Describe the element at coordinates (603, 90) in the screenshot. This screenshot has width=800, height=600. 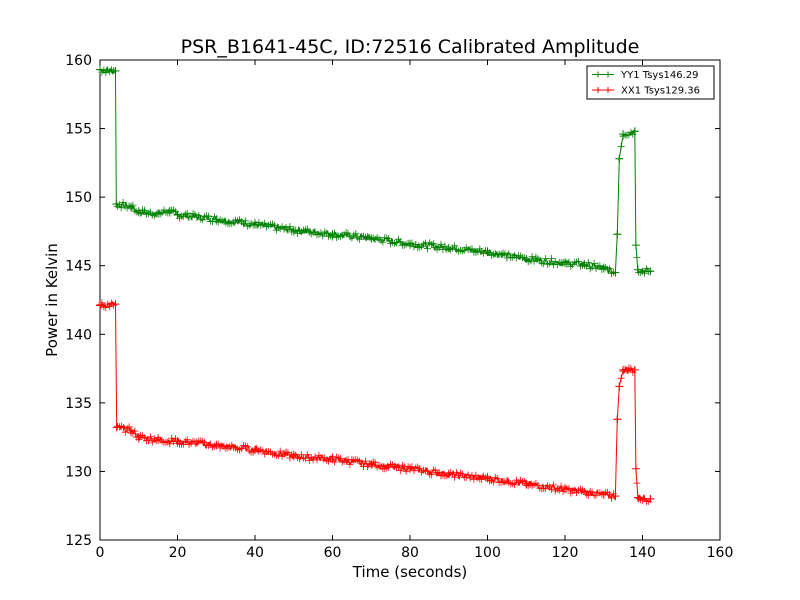
I see `legend-marker` at that location.